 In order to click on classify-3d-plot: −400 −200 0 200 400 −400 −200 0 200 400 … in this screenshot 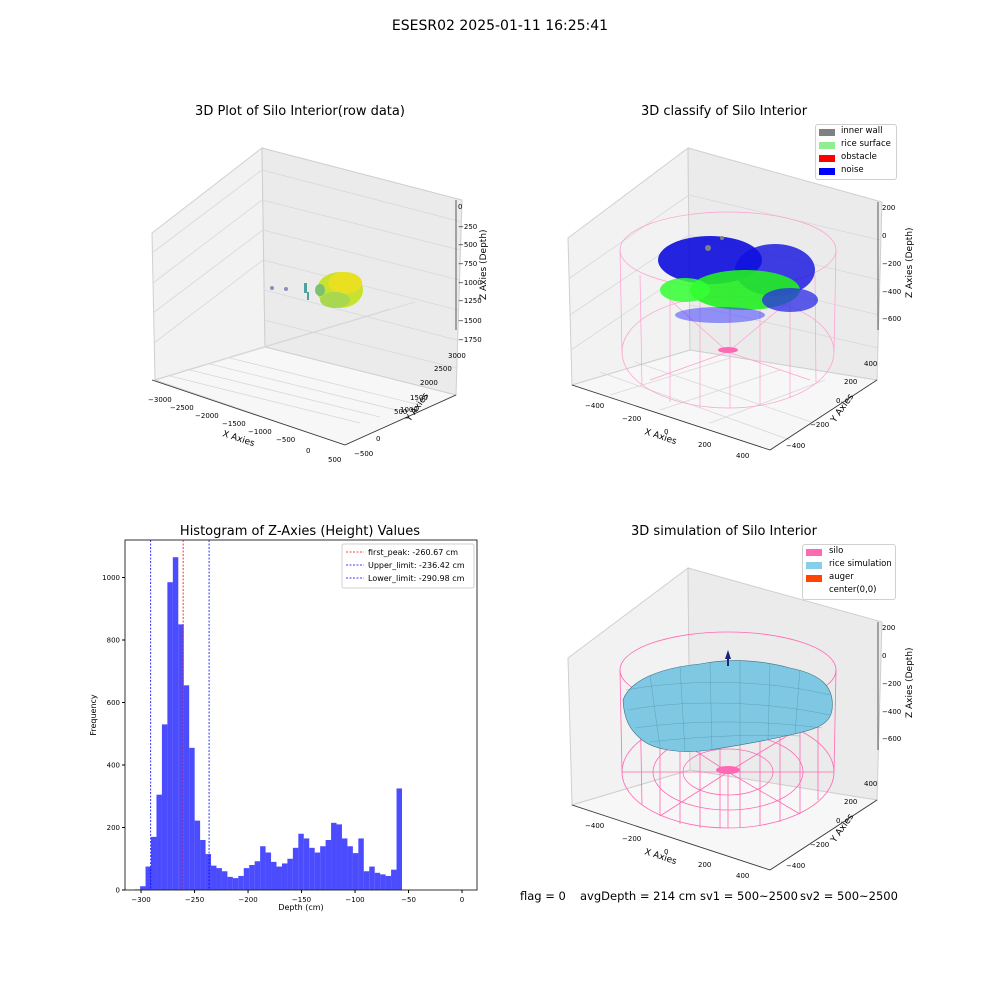, I will do `click(741, 303)`.